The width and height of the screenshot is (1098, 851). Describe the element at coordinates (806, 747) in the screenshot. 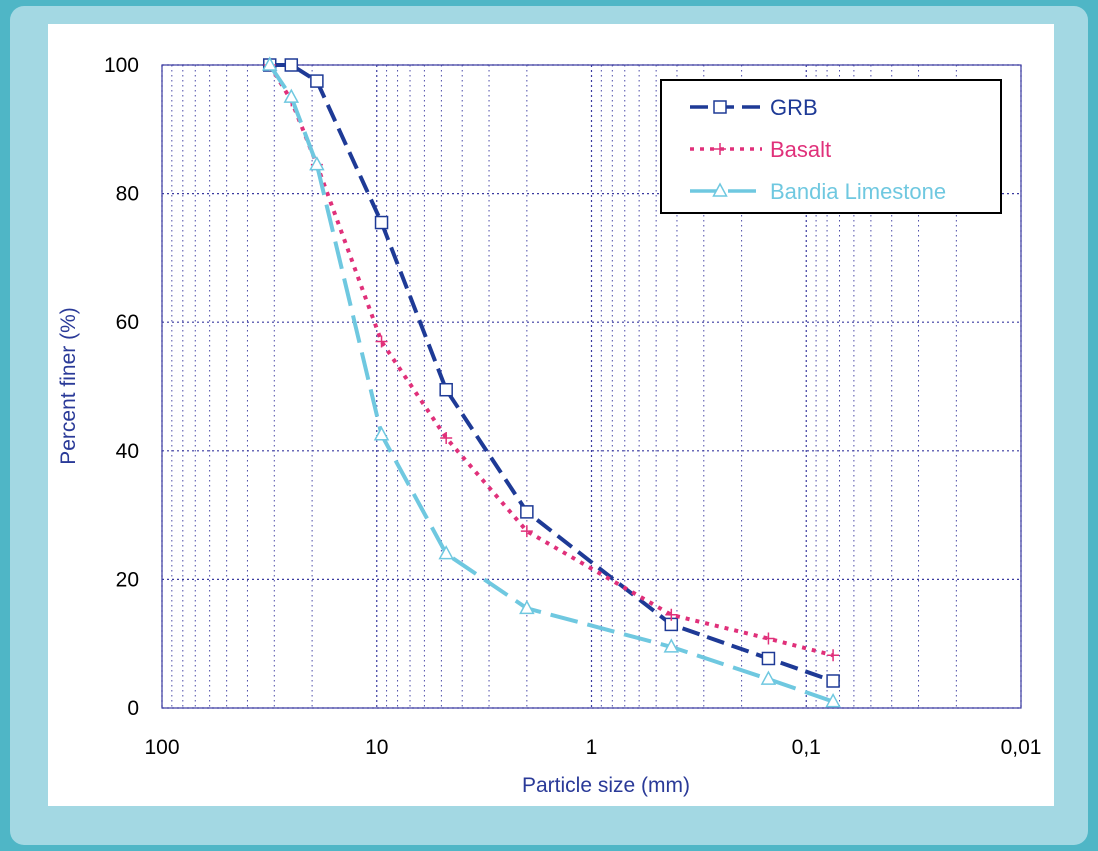

I see `x-tick-label: 0,1` at that location.